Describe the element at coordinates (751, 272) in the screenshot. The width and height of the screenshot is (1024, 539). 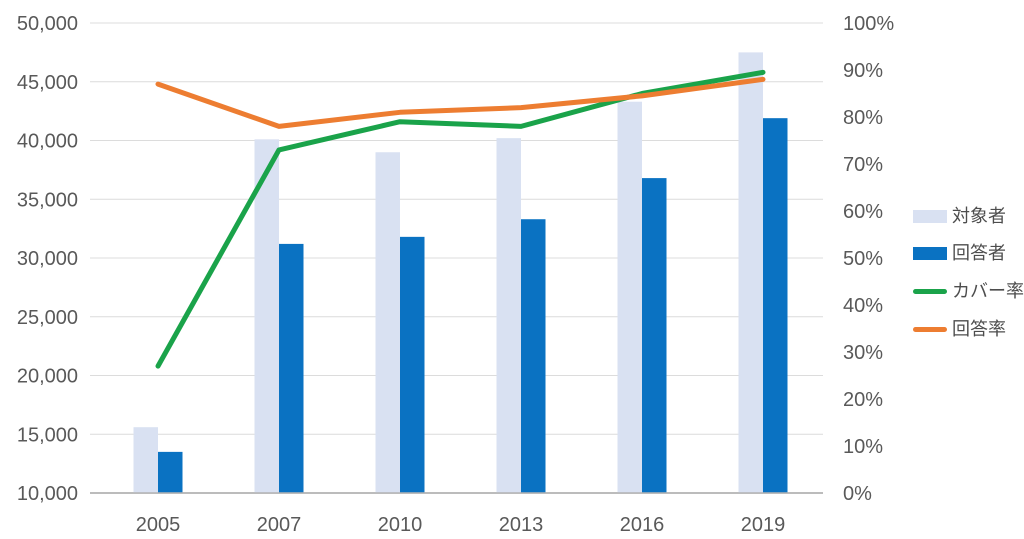
I see `bar-target-group-2019` at that location.